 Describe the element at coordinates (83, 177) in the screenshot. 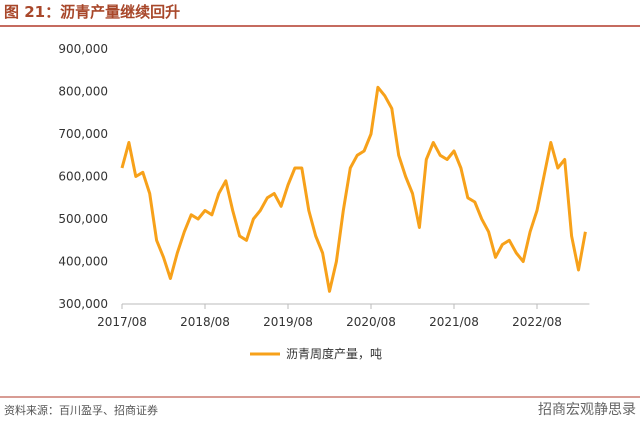

I see `y-tick-label: 600,000` at that location.